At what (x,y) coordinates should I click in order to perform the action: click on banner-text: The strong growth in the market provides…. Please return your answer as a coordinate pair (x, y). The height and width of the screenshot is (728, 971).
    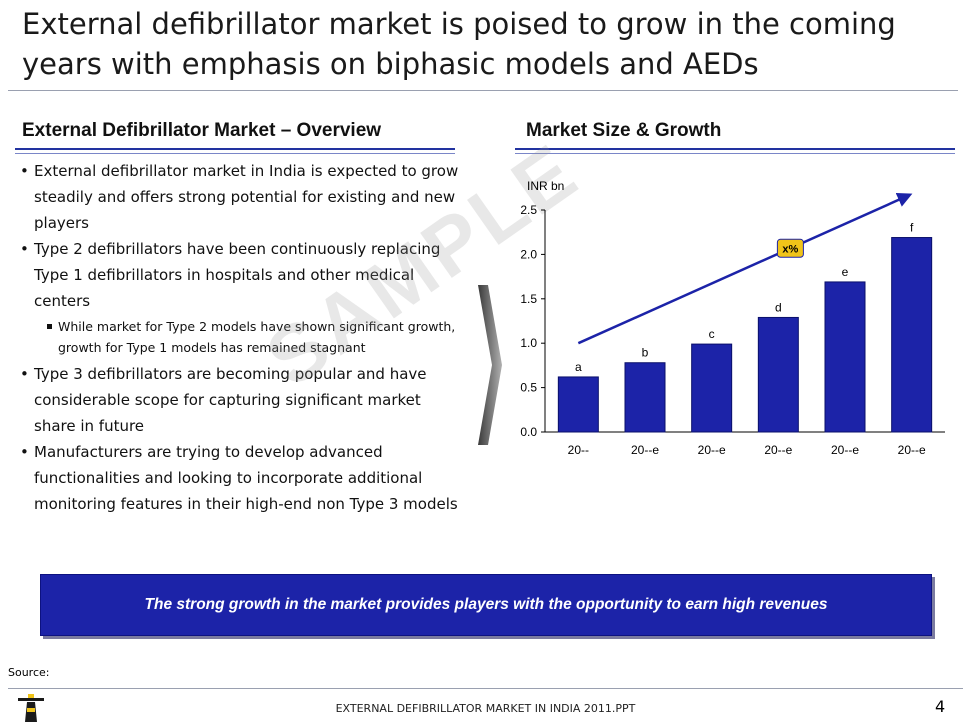
    Looking at the image, I should click on (486, 604).